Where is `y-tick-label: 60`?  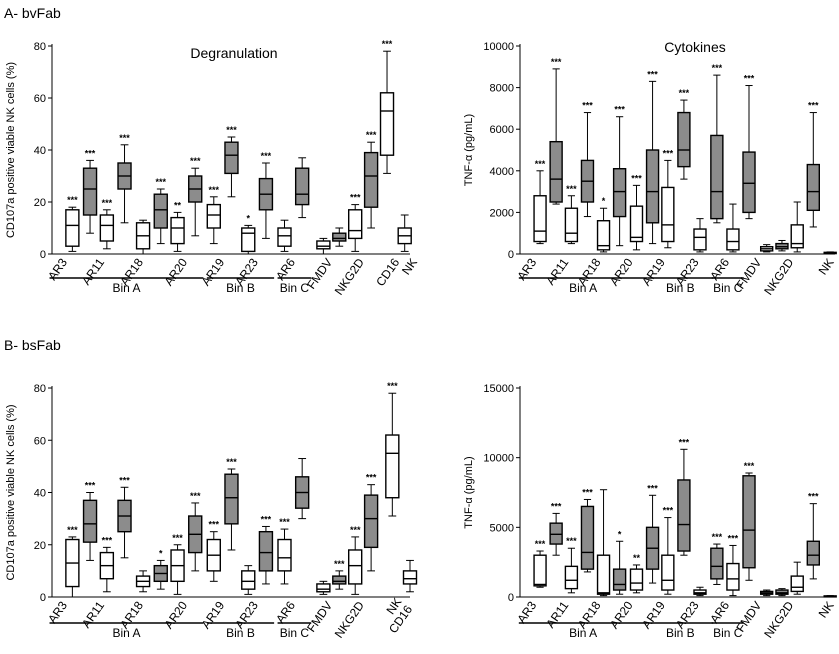 y-tick-label: 60 is located at coordinates (40, 99).